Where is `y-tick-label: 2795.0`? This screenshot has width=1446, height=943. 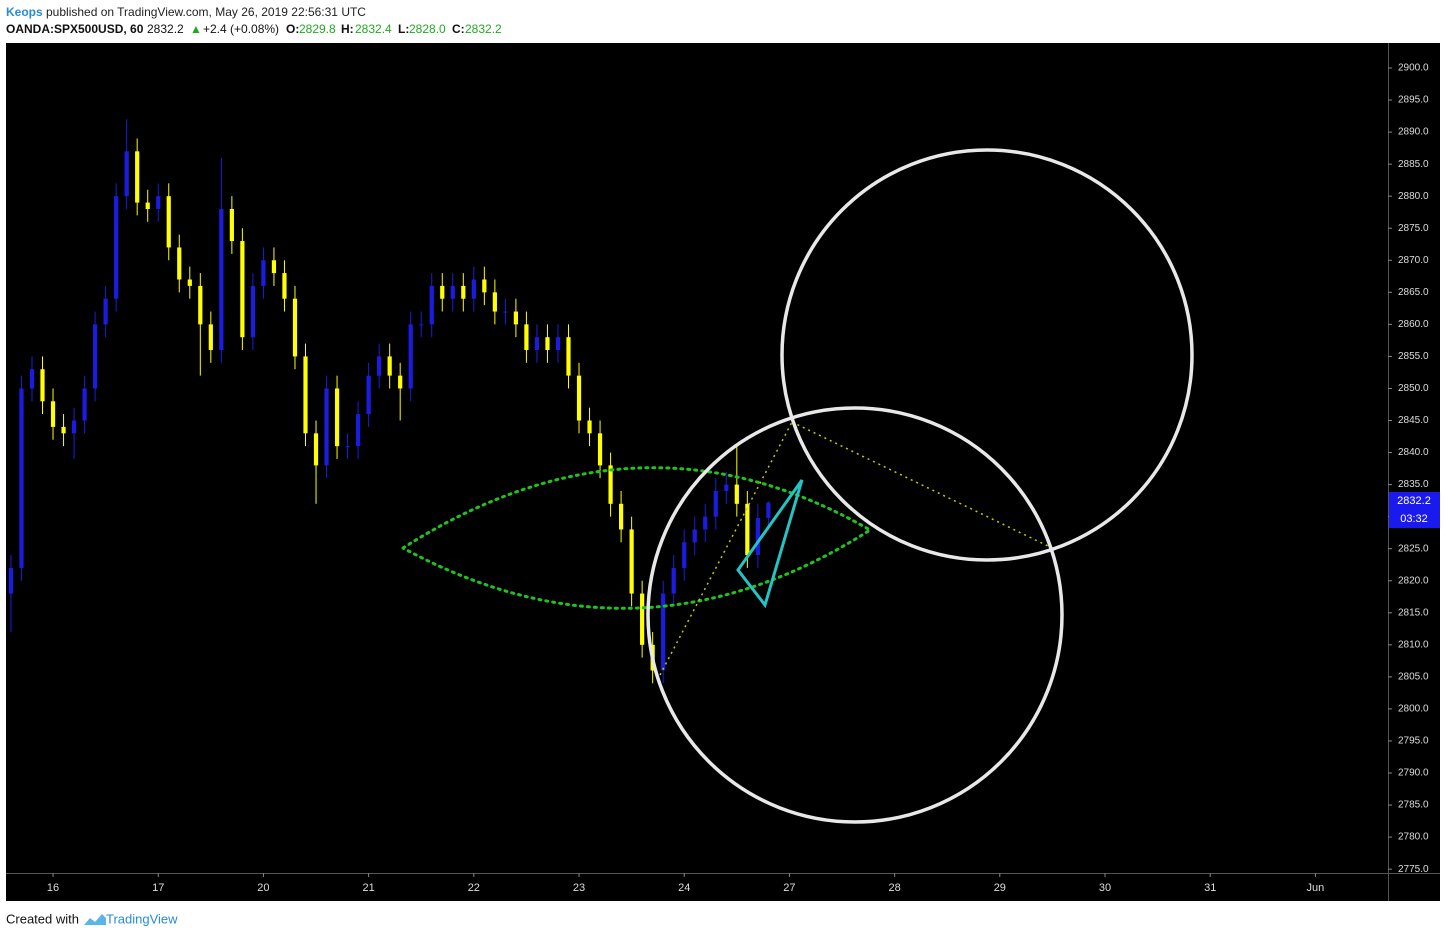
y-tick-label: 2795.0 is located at coordinates (1413, 741).